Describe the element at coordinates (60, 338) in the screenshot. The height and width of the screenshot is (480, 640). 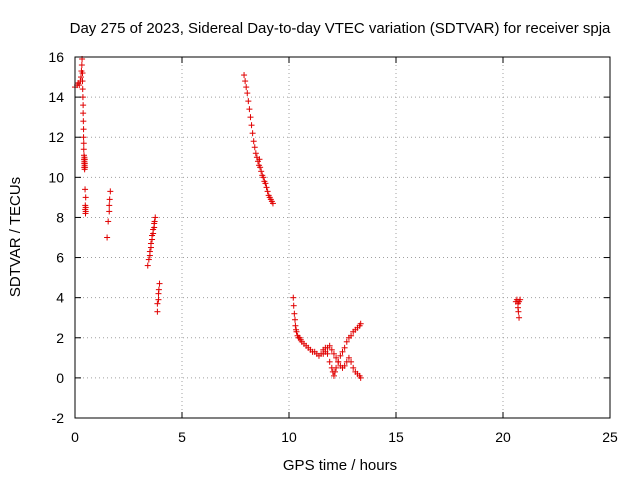
I see `y-tick-label: 2` at that location.